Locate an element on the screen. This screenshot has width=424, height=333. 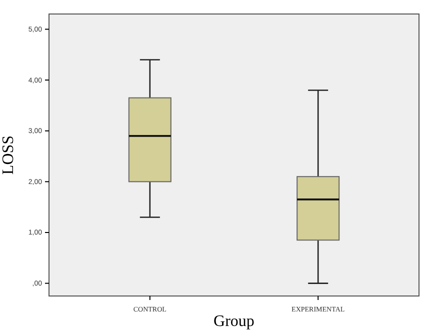
y-axis-title: LOSS is located at coordinates (8, 155).